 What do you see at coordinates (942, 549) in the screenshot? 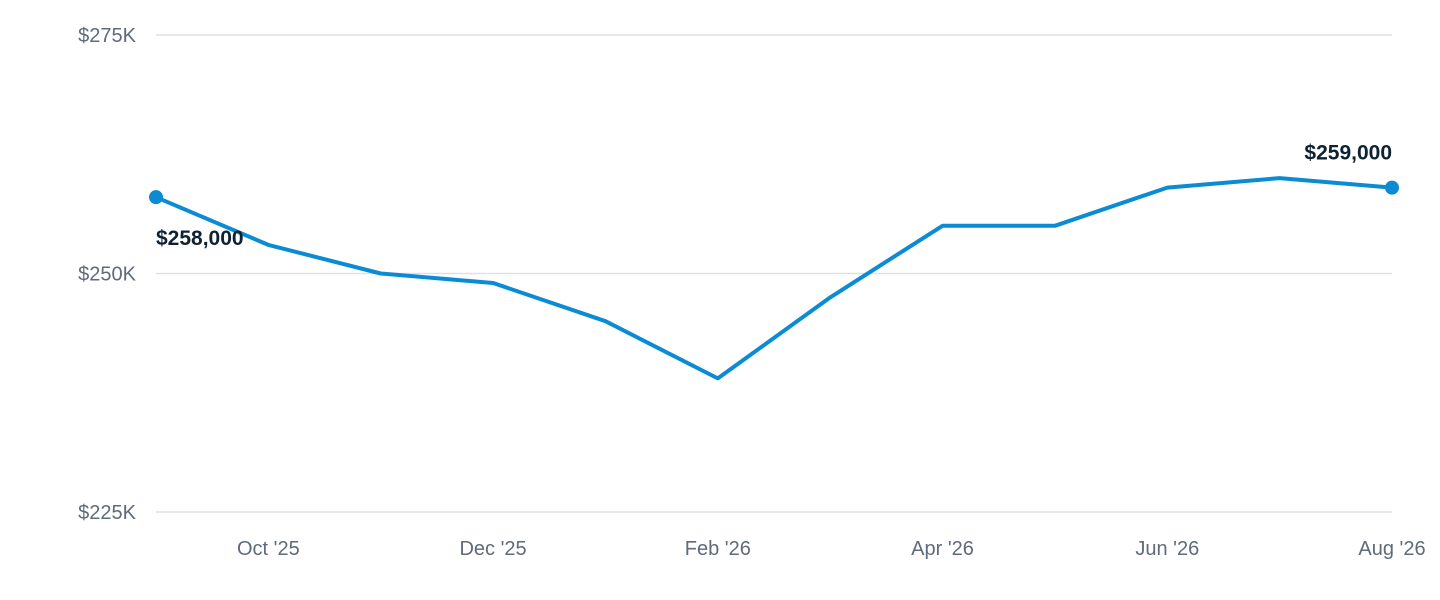
I see `x-tick-label: Apr '26` at bounding box center [942, 549].